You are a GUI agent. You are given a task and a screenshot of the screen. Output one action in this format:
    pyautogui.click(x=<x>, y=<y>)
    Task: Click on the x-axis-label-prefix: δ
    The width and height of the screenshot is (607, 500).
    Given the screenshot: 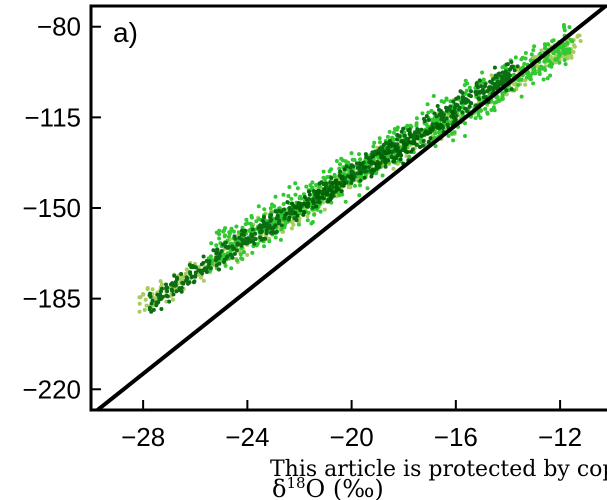 What is the action you would take?
    pyautogui.click(x=279, y=487)
    